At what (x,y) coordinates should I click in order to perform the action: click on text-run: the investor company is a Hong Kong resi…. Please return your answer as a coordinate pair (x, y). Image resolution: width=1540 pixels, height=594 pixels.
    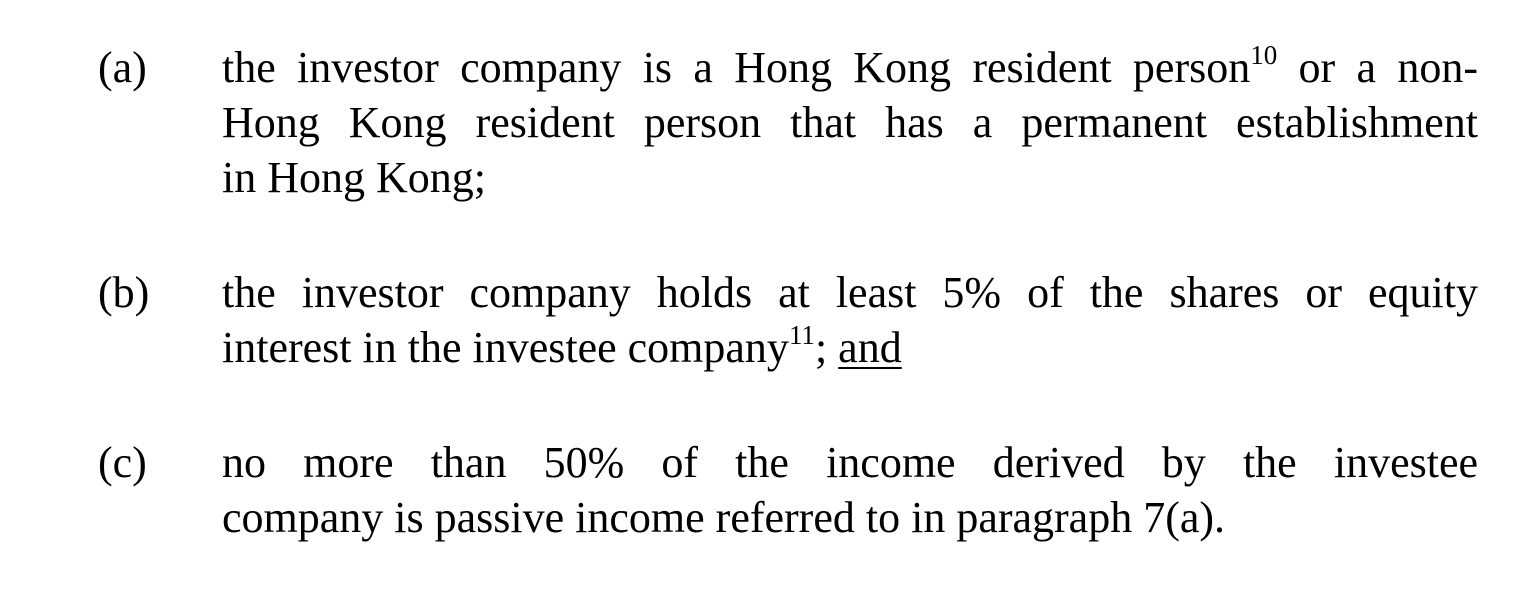
    Looking at the image, I should click on (736, 67).